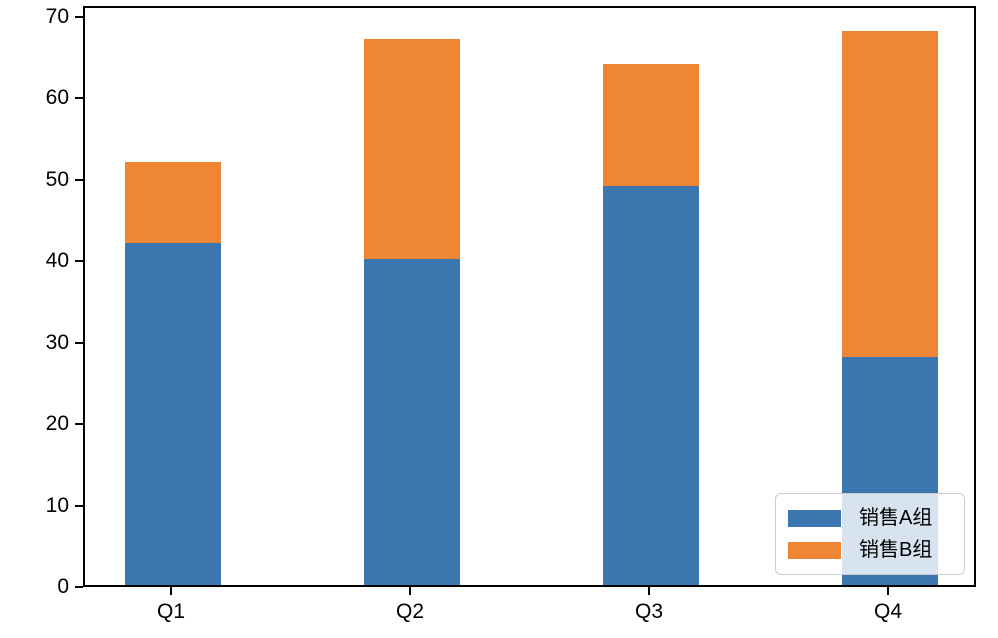 This screenshot has width=998, height=638. I want to click on y-tick-label-30: 30, so click(57, 342).